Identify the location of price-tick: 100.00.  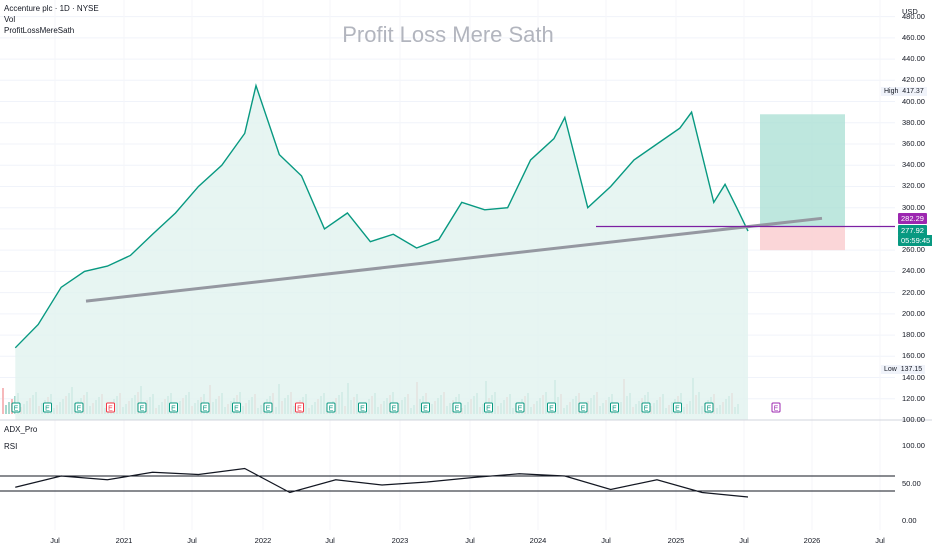
(913, 419).